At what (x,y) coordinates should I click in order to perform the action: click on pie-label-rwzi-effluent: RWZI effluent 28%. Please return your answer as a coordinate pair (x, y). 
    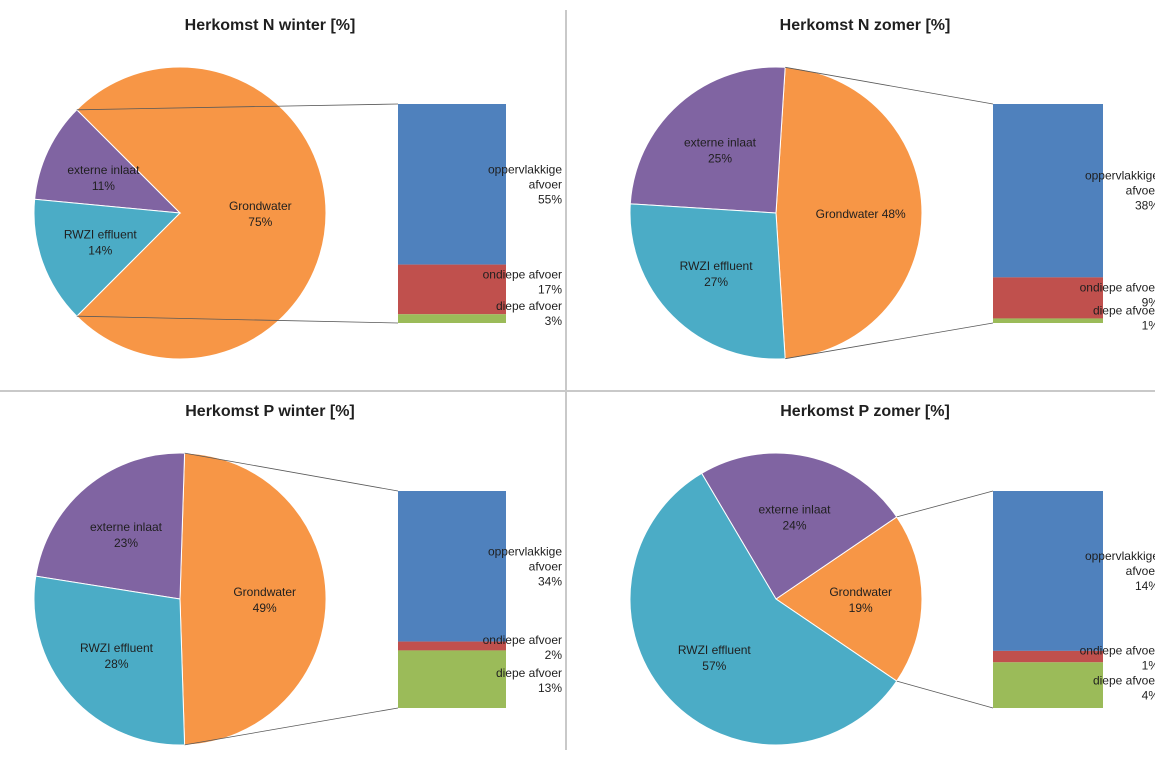
    Looking at the image, I should click on (117, 656).